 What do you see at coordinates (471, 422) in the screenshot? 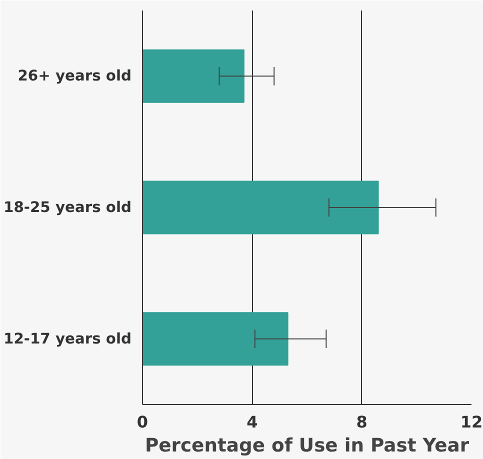
I see `x-tick-label: 12` at bounding box center [471, 422].